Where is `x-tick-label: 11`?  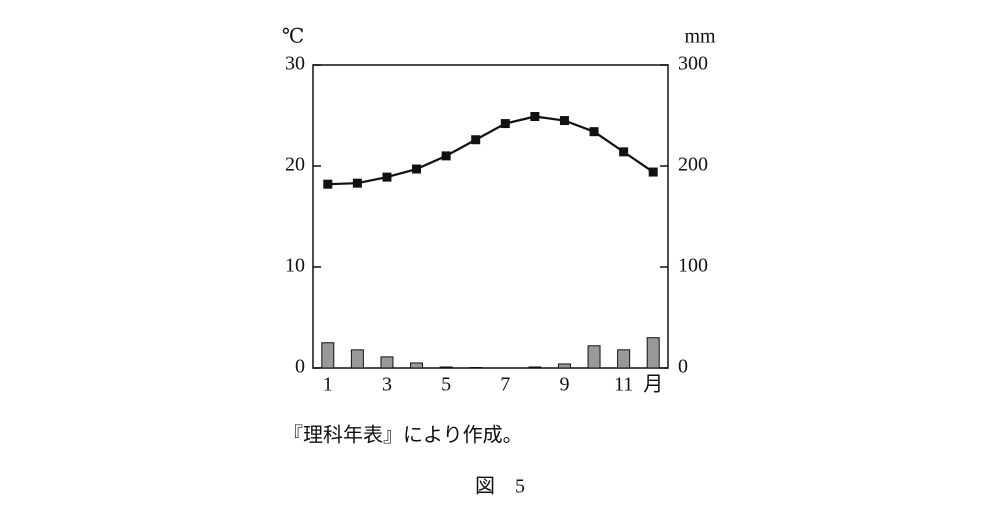 x-tick-label: 11 is located at coordinates (623, 385).